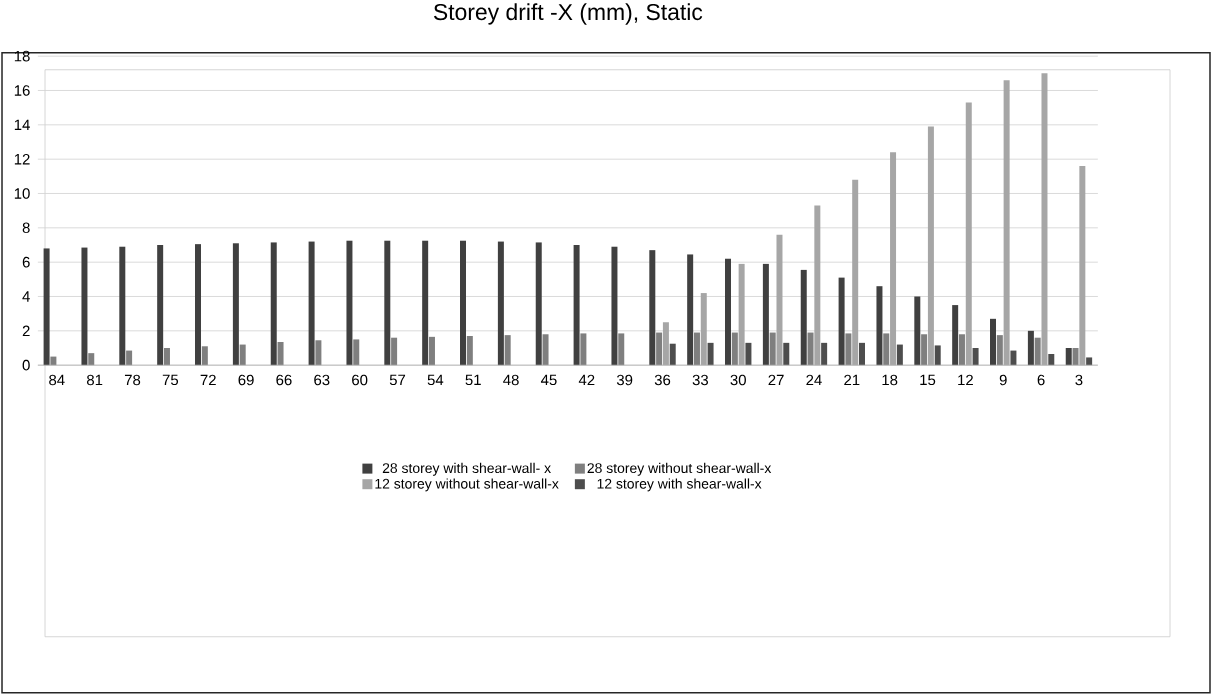 The height and width of the screenshot is (695, 1212). What do you see at coordinates (852, 380) in the screenshot?
I see `x-tick-label: 21` at bounding box center [852, 380].